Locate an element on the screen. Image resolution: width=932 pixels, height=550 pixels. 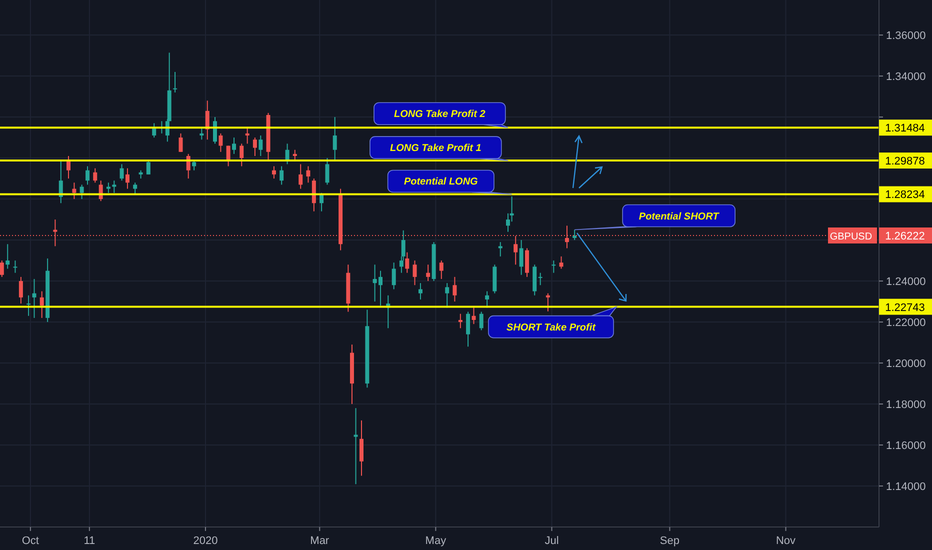
ref-line-label: 1.22743 is located at coordinates (905, 308).